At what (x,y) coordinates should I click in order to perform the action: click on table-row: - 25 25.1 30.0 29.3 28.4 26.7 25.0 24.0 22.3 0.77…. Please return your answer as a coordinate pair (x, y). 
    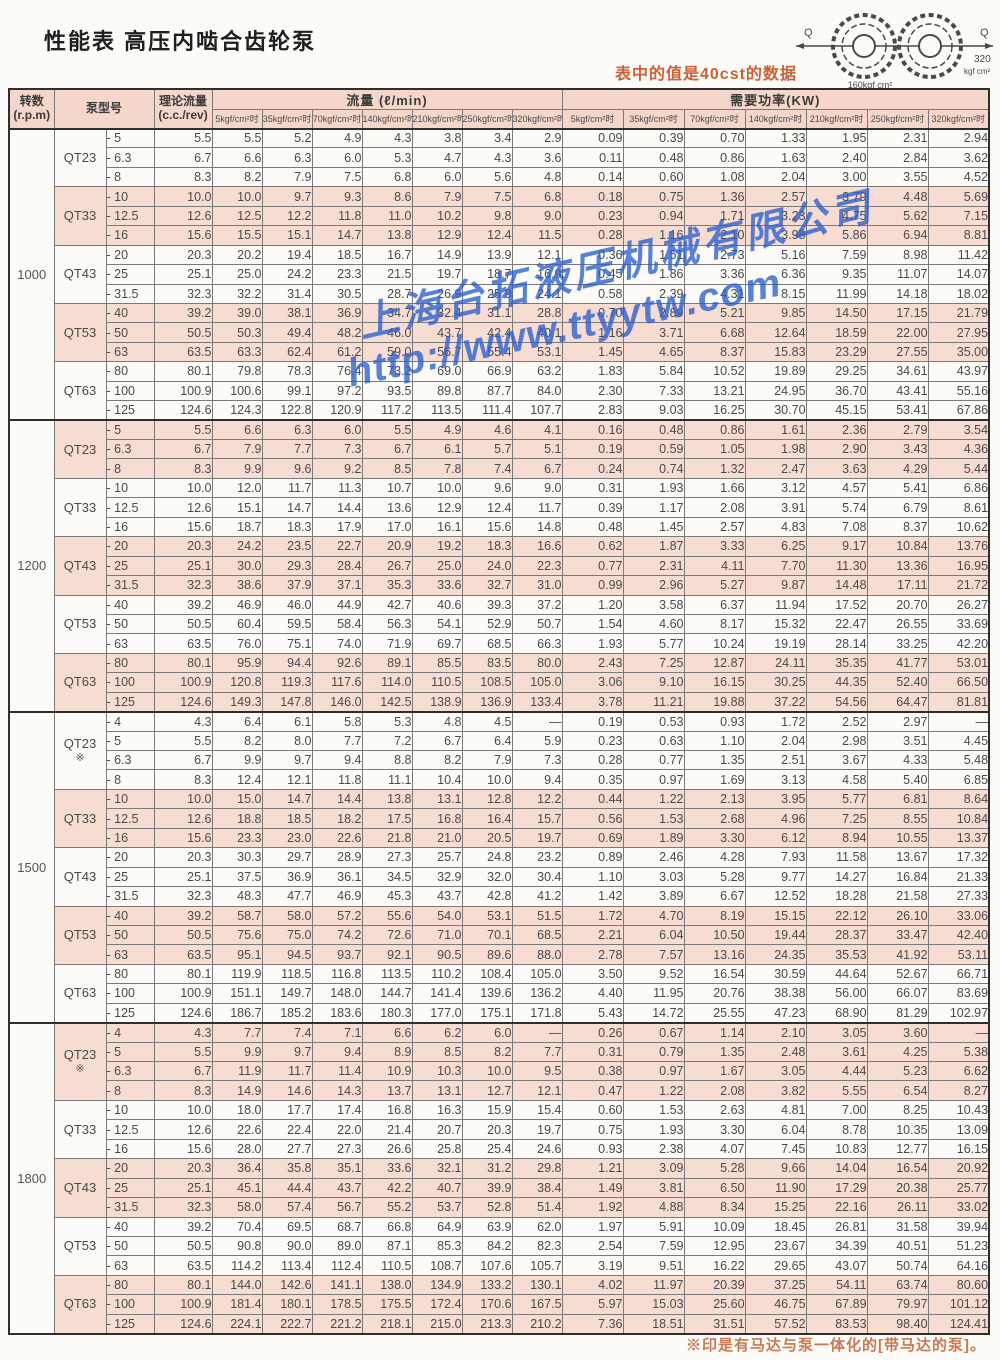
    Looking at the image, I should click on (499, 566).